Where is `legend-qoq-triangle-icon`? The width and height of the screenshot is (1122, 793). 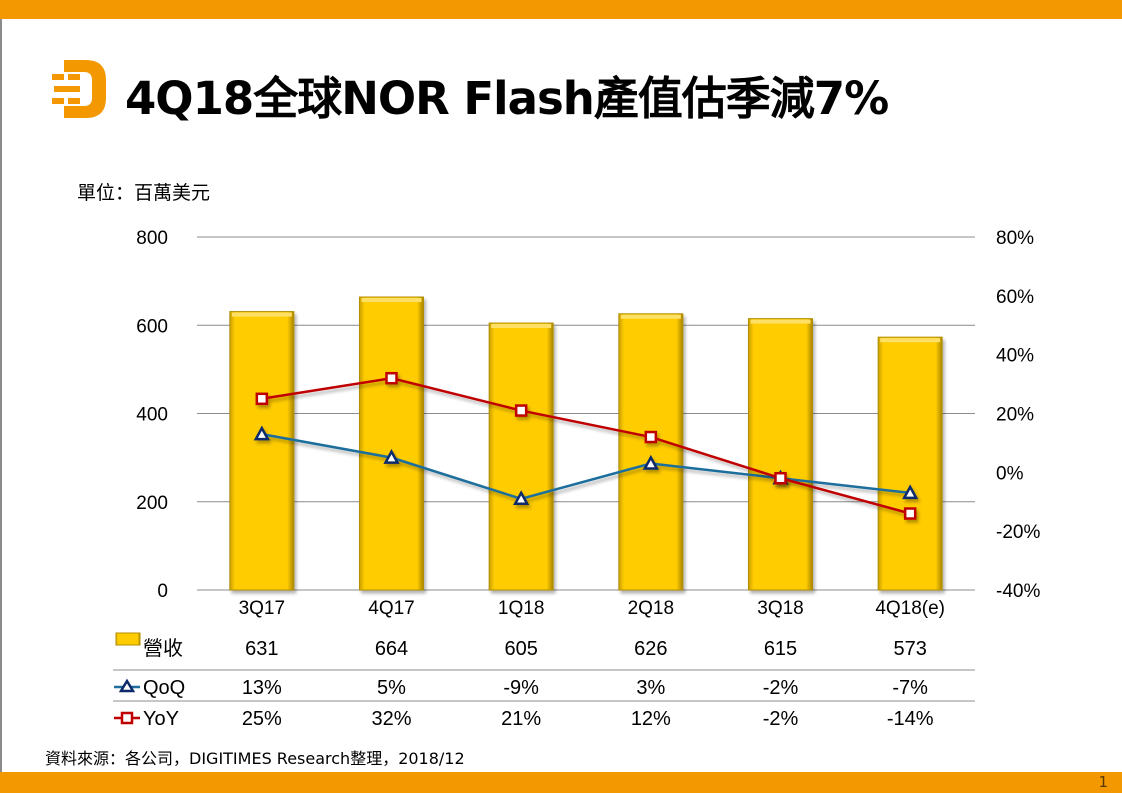
legend-qoq-triangle-icon is located at coordinates (127, 685).